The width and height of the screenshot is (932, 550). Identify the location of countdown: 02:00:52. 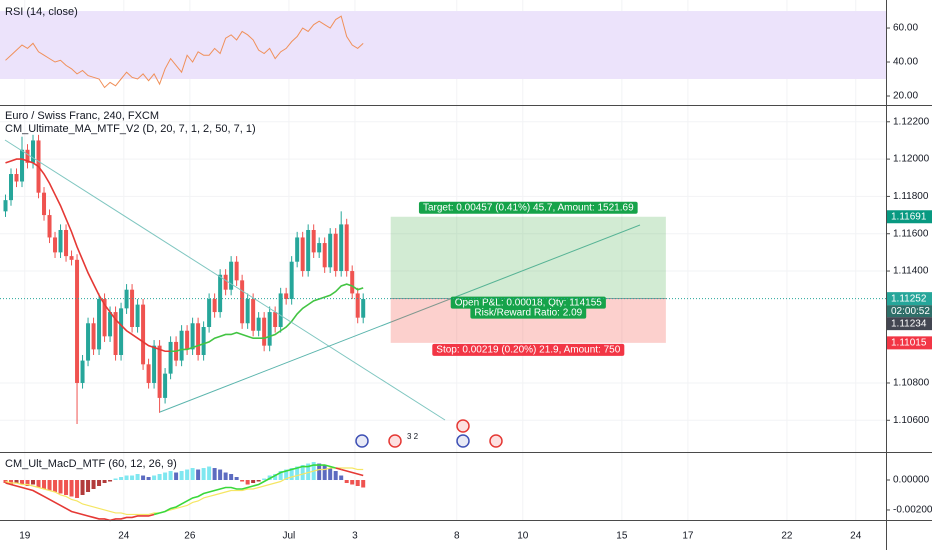
(910, 311).